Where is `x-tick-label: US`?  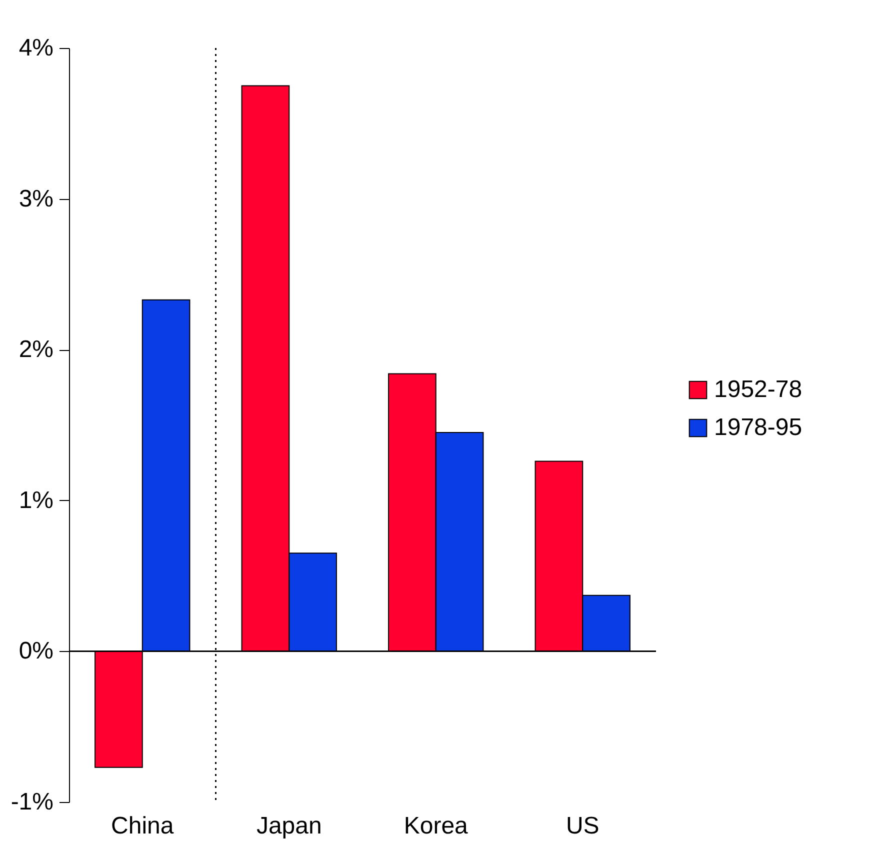
x-tick-label: US is located at coordinates (583, 826).